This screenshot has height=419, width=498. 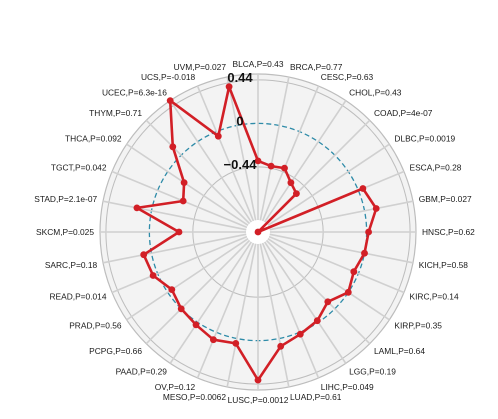 I want to click on category-label-14: LIHC,P=0.049, so click(x=347, y=387).